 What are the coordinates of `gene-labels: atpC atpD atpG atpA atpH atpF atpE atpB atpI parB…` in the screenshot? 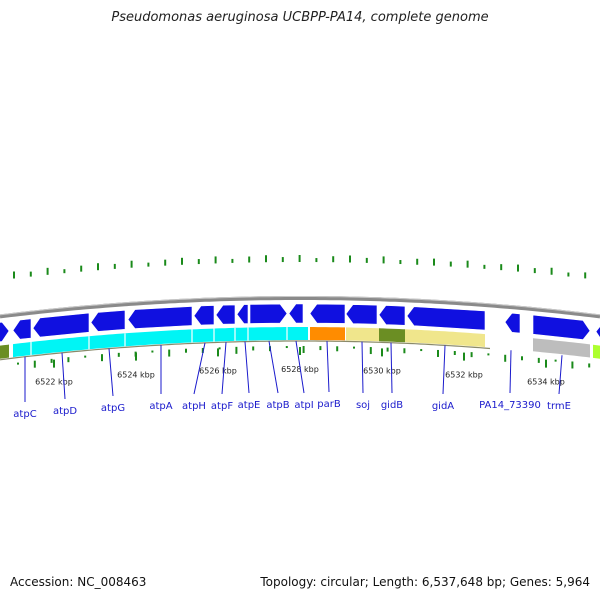 It's located at (292, 380).